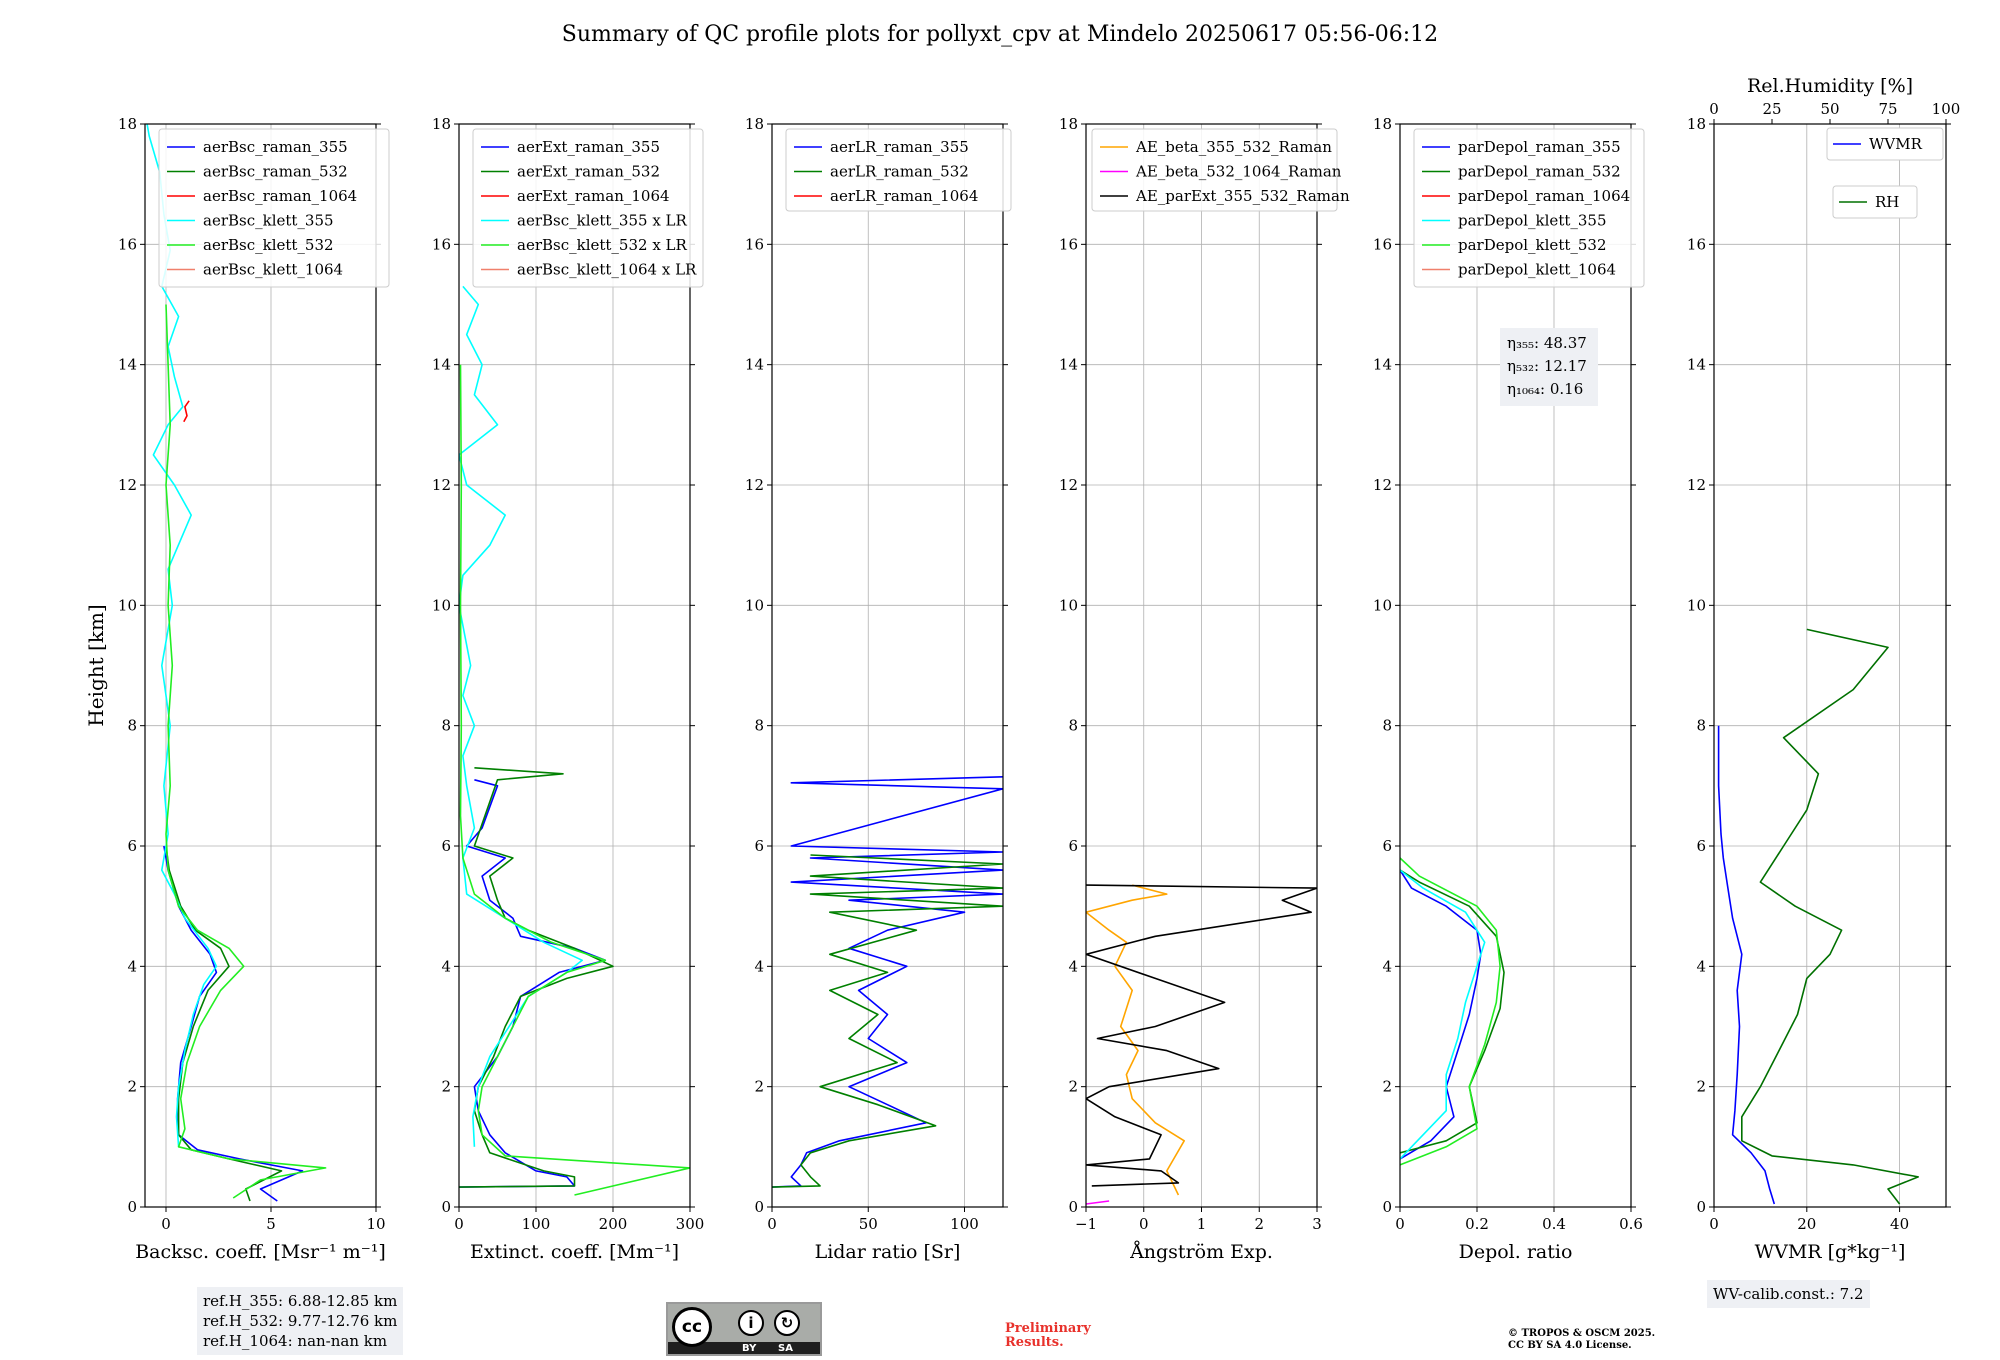 The image size is (2000, 1360). What do you see at coordinates (275, 147) in the screenshot?
I see `legend-label: aerBsc_raman_355` at bounding box center [275, 147].